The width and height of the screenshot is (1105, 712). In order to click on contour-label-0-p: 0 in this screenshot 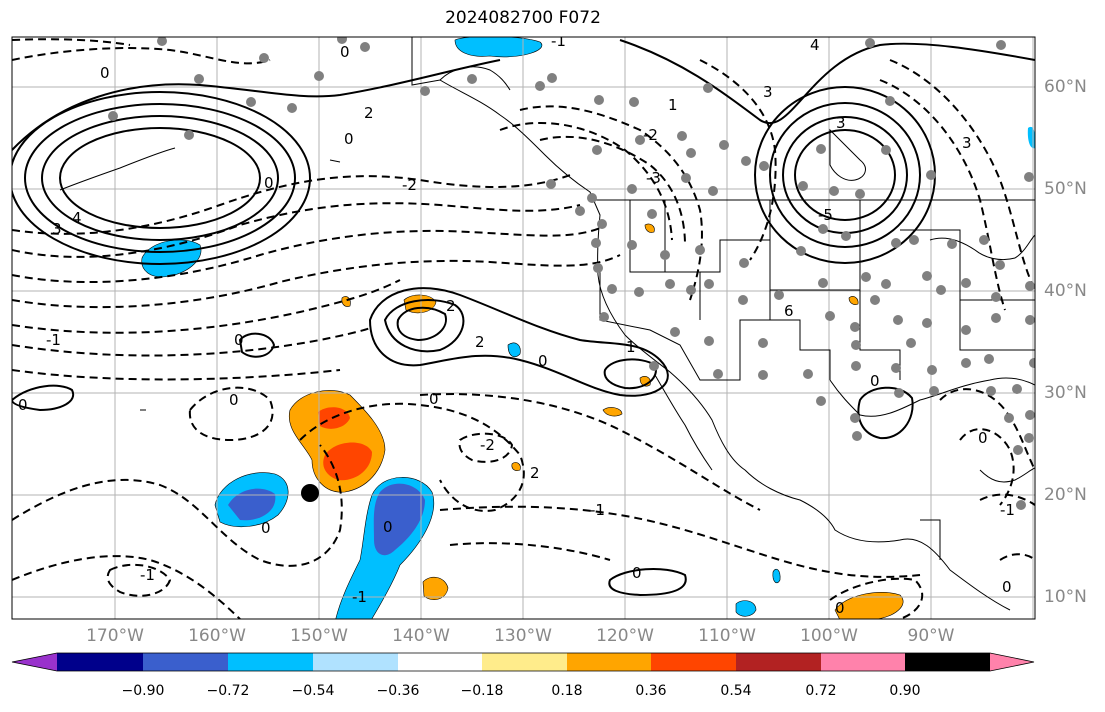, I will do `click(1007, 587)`.